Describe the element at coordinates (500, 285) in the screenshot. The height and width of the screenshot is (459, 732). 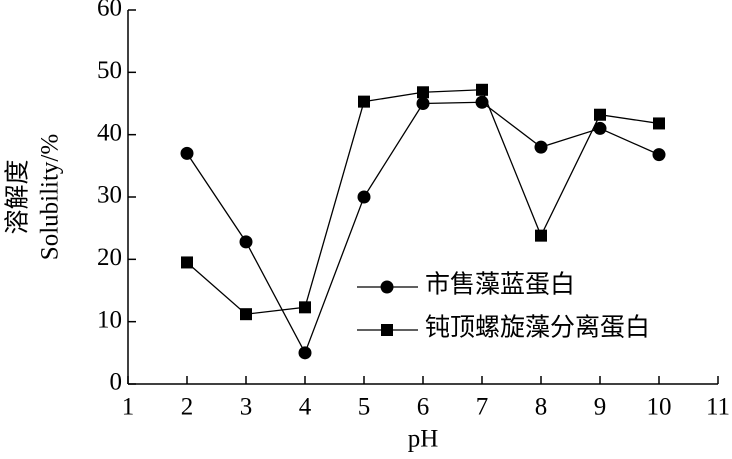
I see `legend-label: 市售藻蓝蛋白` at that location.